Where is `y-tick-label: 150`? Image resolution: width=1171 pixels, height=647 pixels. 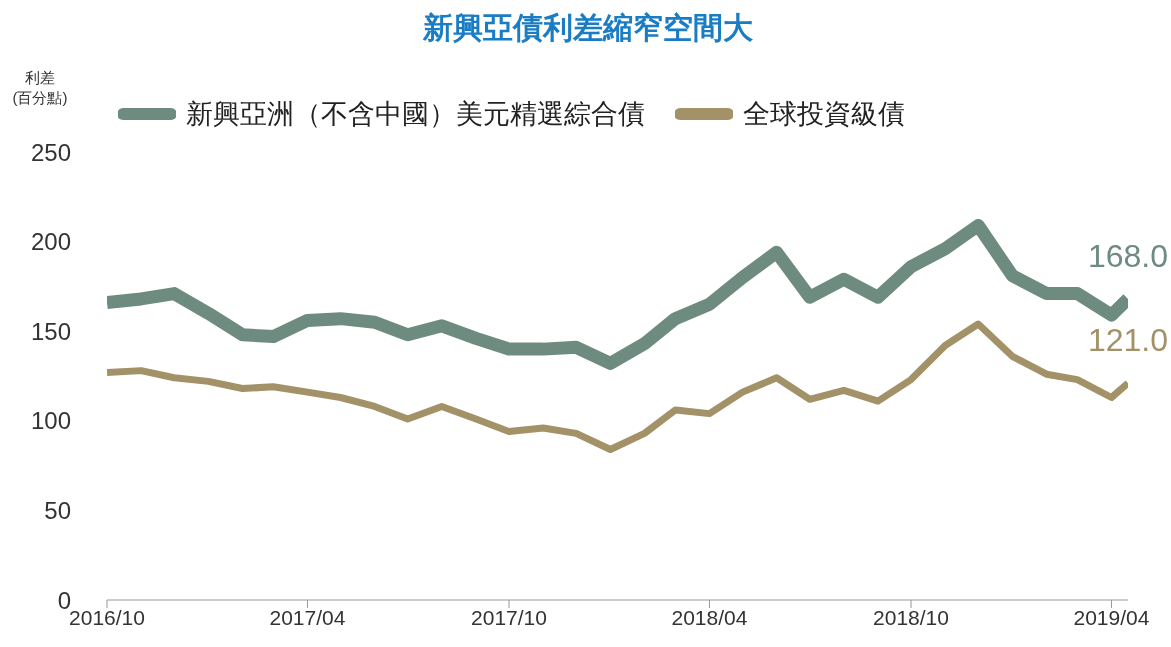
y-tick-label: 150 is located at coordinates (50, 331).